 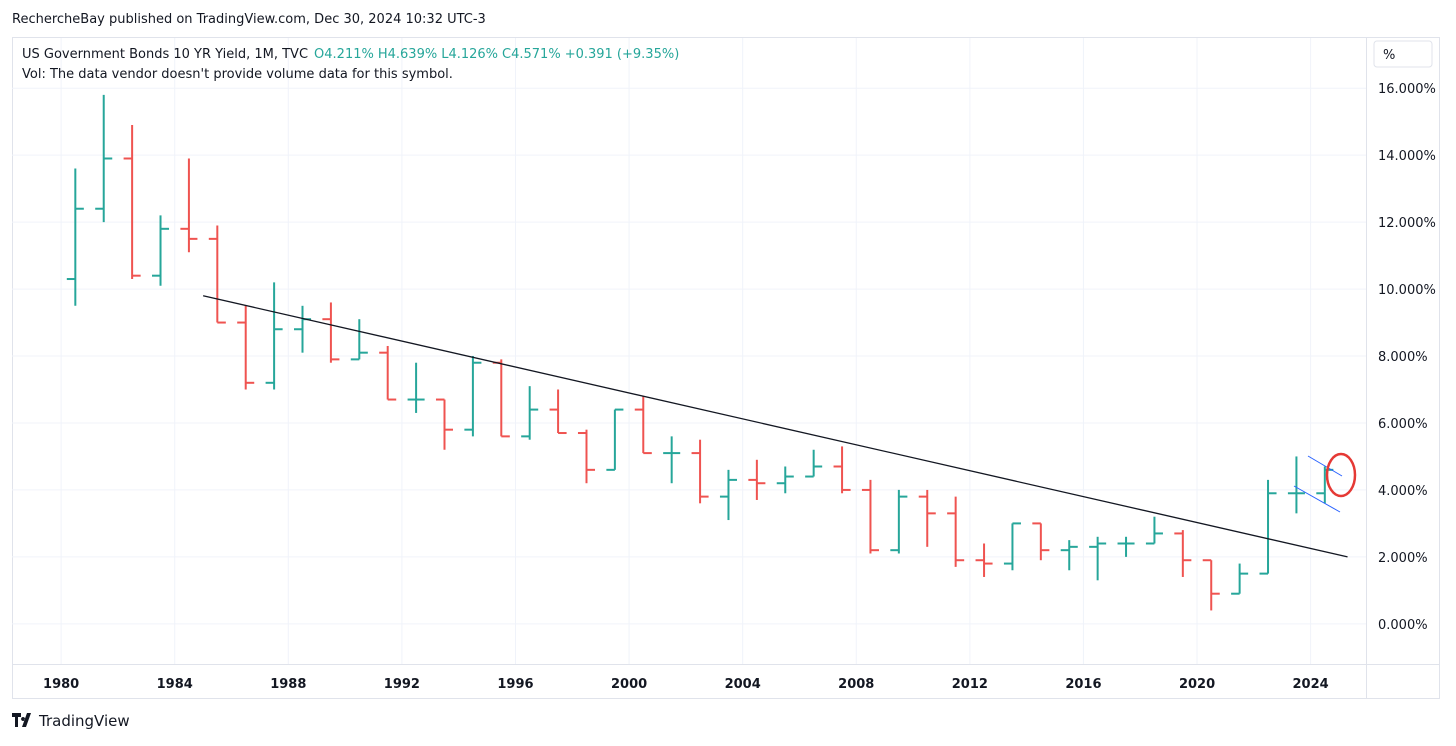 I want to click on y-tick-label: 16.000%, so click(x=1407, y=89).